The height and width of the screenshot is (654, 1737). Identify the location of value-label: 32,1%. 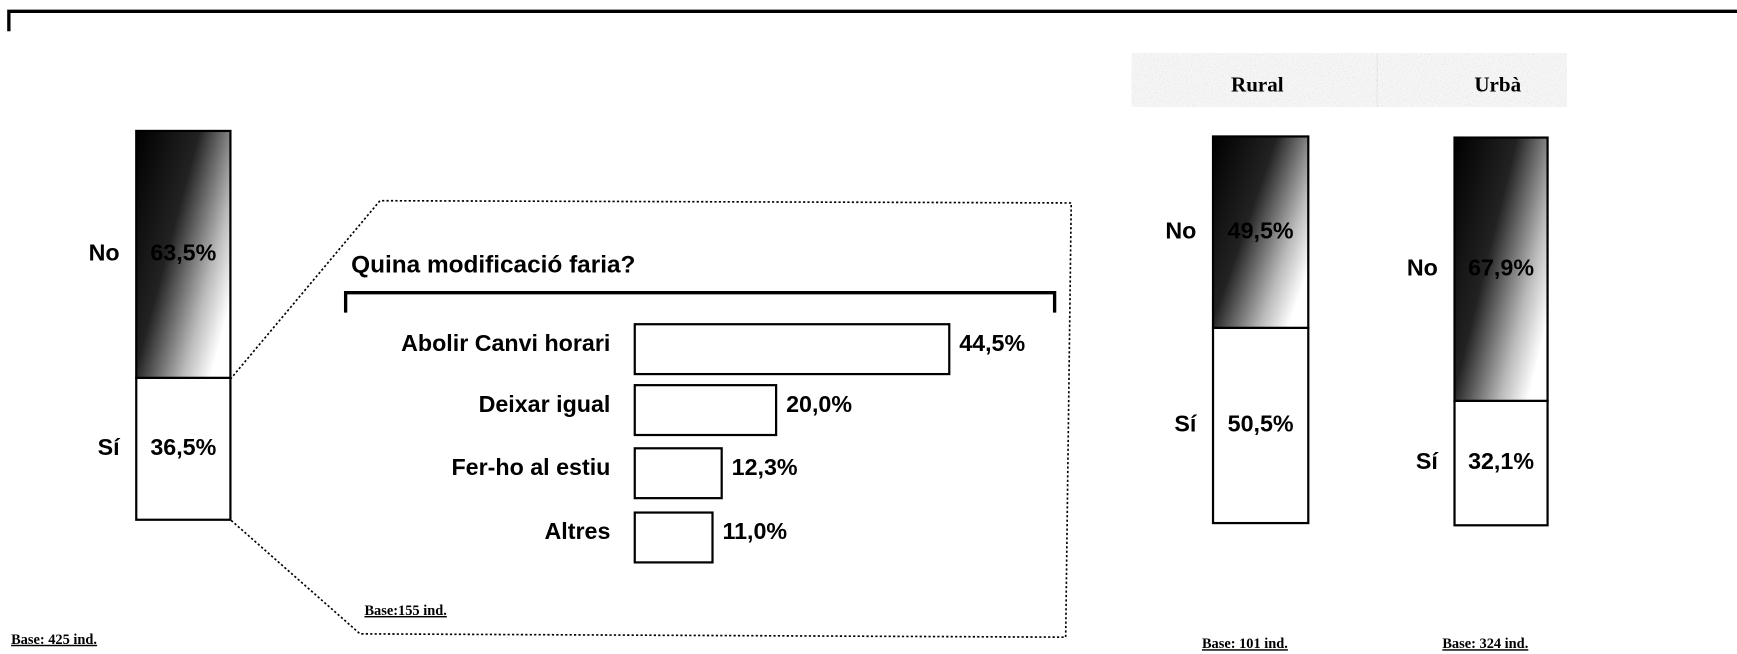
(1501, 461).